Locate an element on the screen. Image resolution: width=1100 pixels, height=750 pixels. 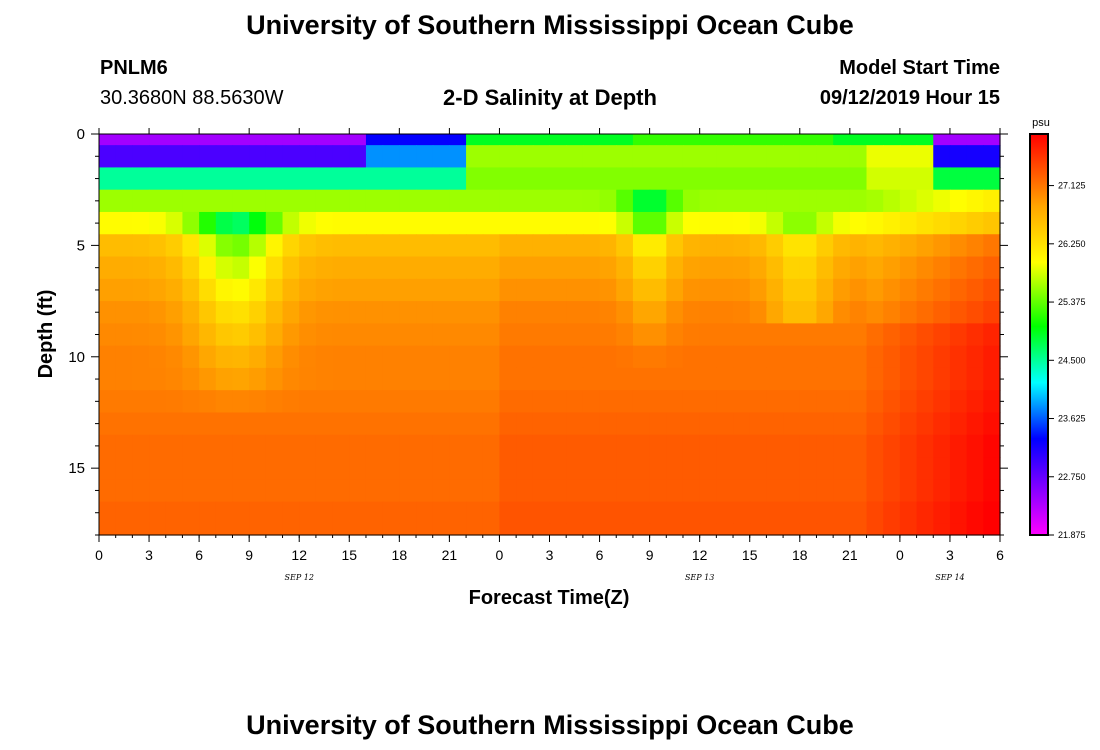
y-axis-label: Depth (ft) is located at coordinates (46, 334).